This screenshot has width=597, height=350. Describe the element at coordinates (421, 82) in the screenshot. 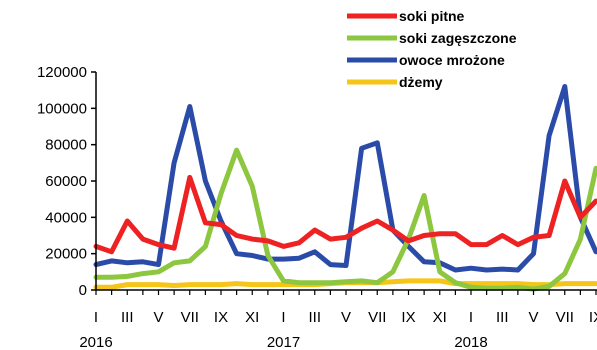

I see `legend-label-3: dżemy` at that location.